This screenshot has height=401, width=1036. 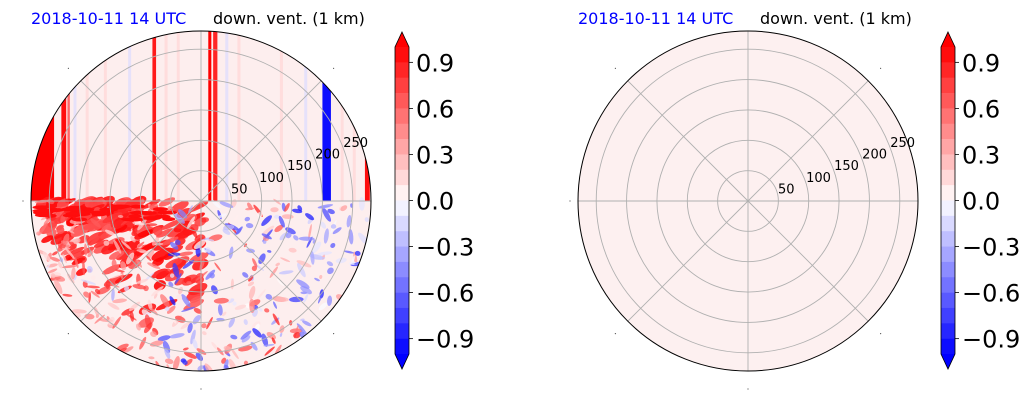 What do you see at coordinates (108, 18) in the screenshot?
I see `left-title-date: 2018-10-11 14 UTC` at bounding box center [108, 18].